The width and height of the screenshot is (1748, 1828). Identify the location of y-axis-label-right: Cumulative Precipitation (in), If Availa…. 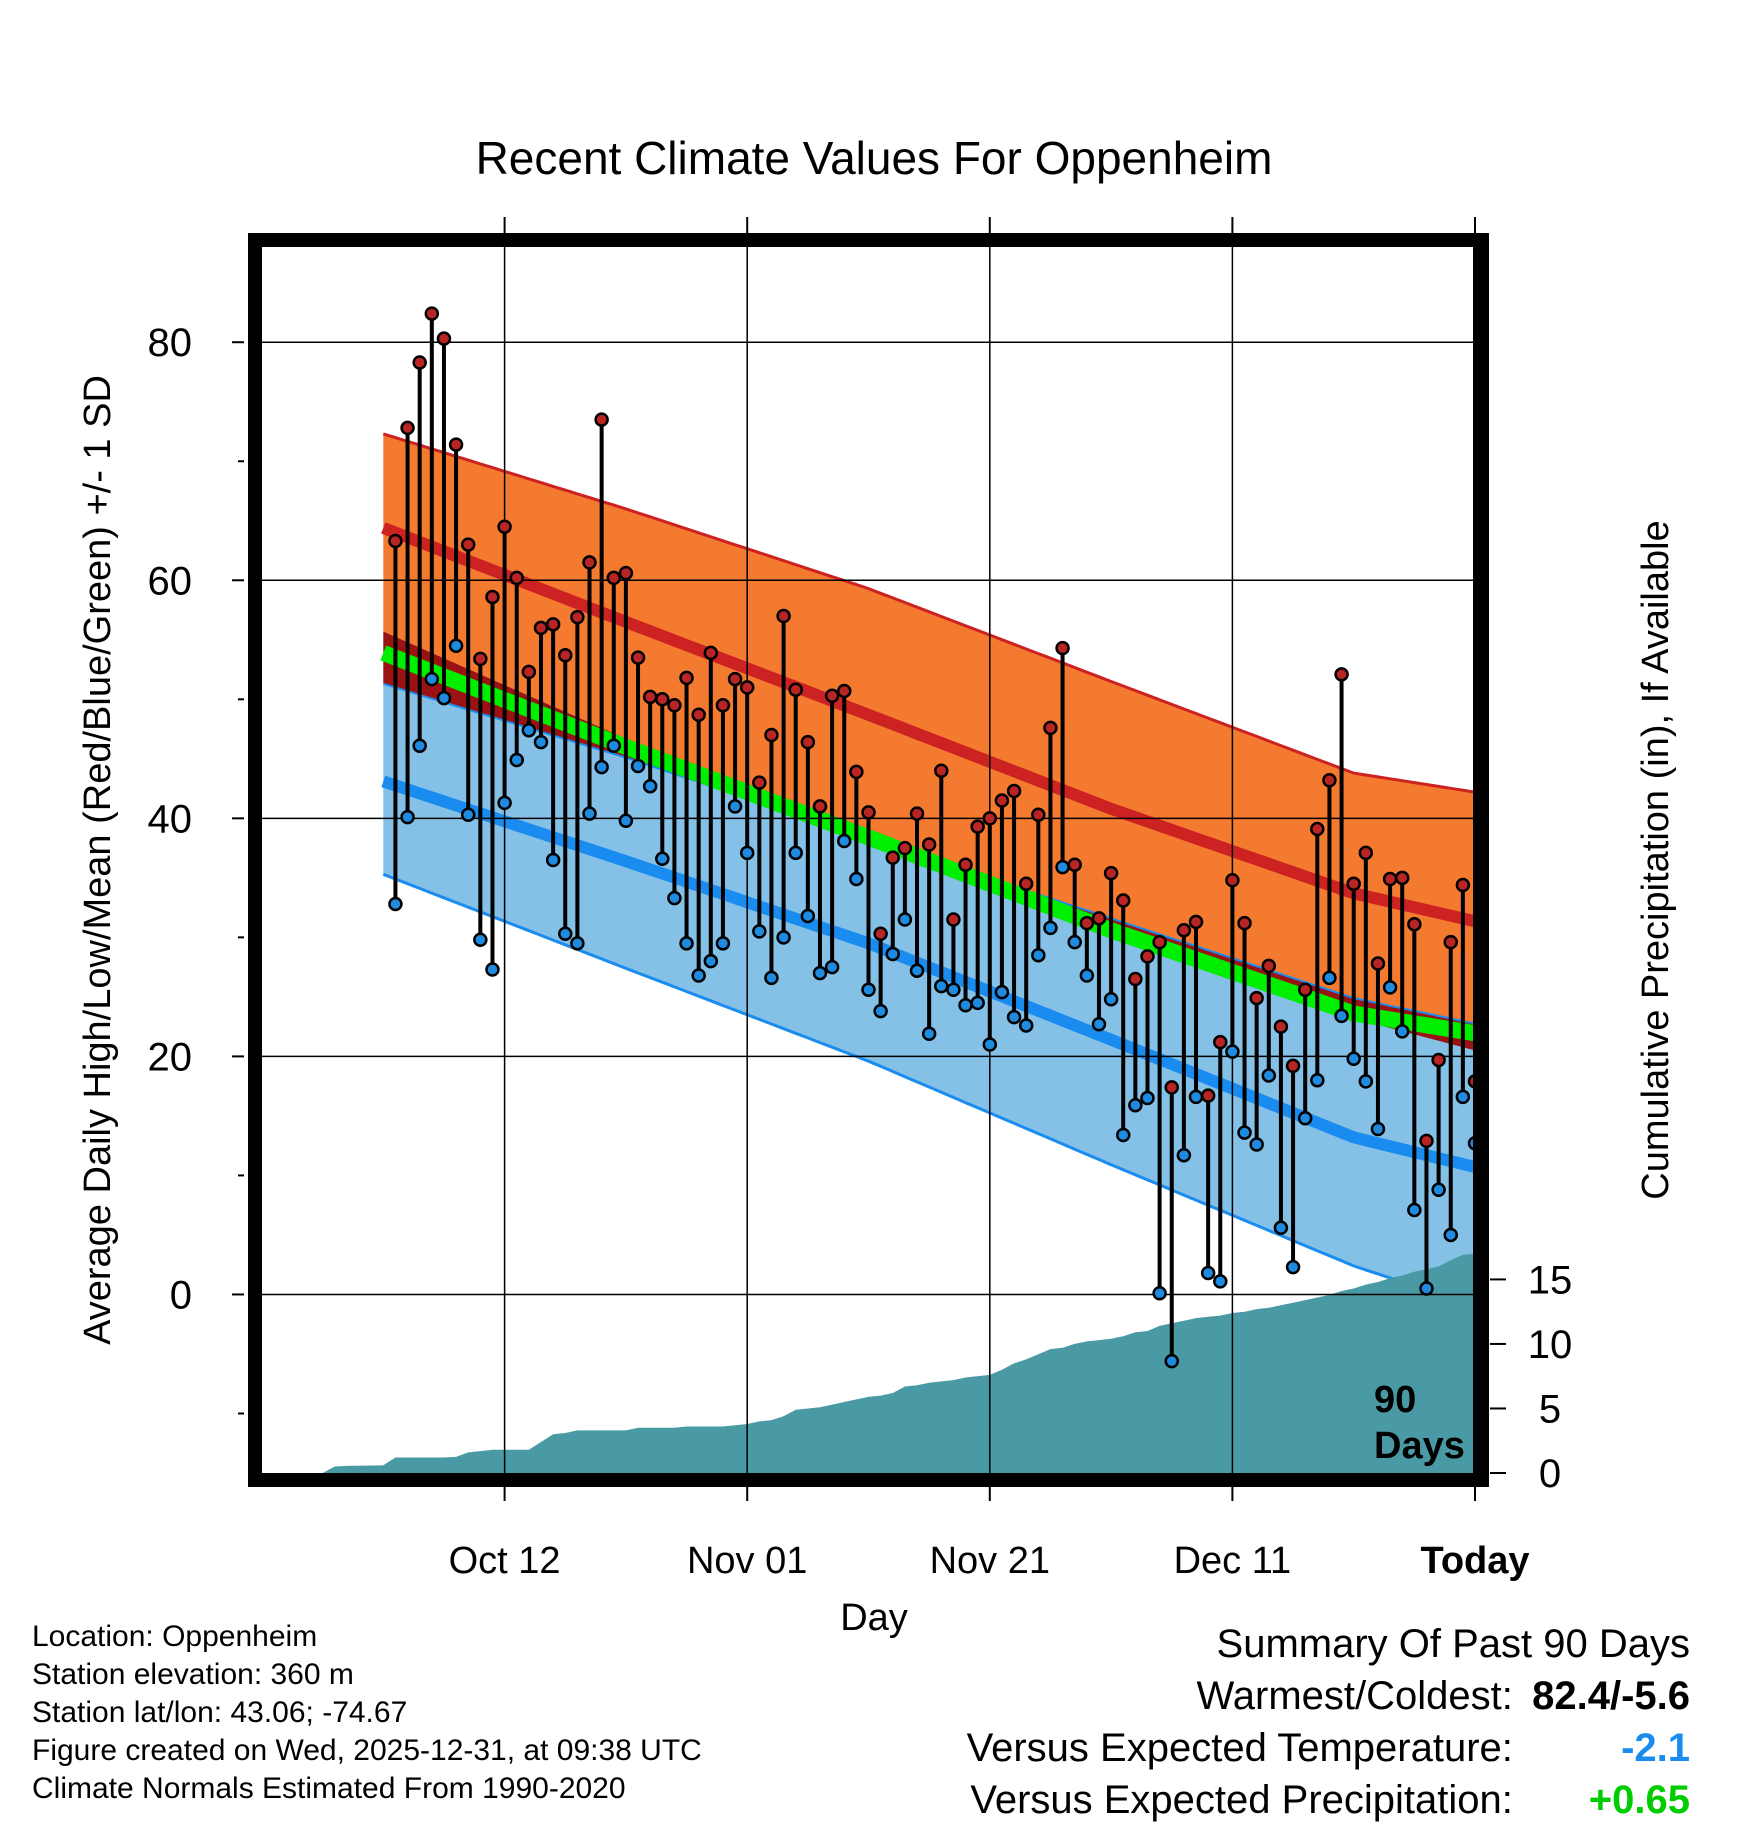
(1656, 859).